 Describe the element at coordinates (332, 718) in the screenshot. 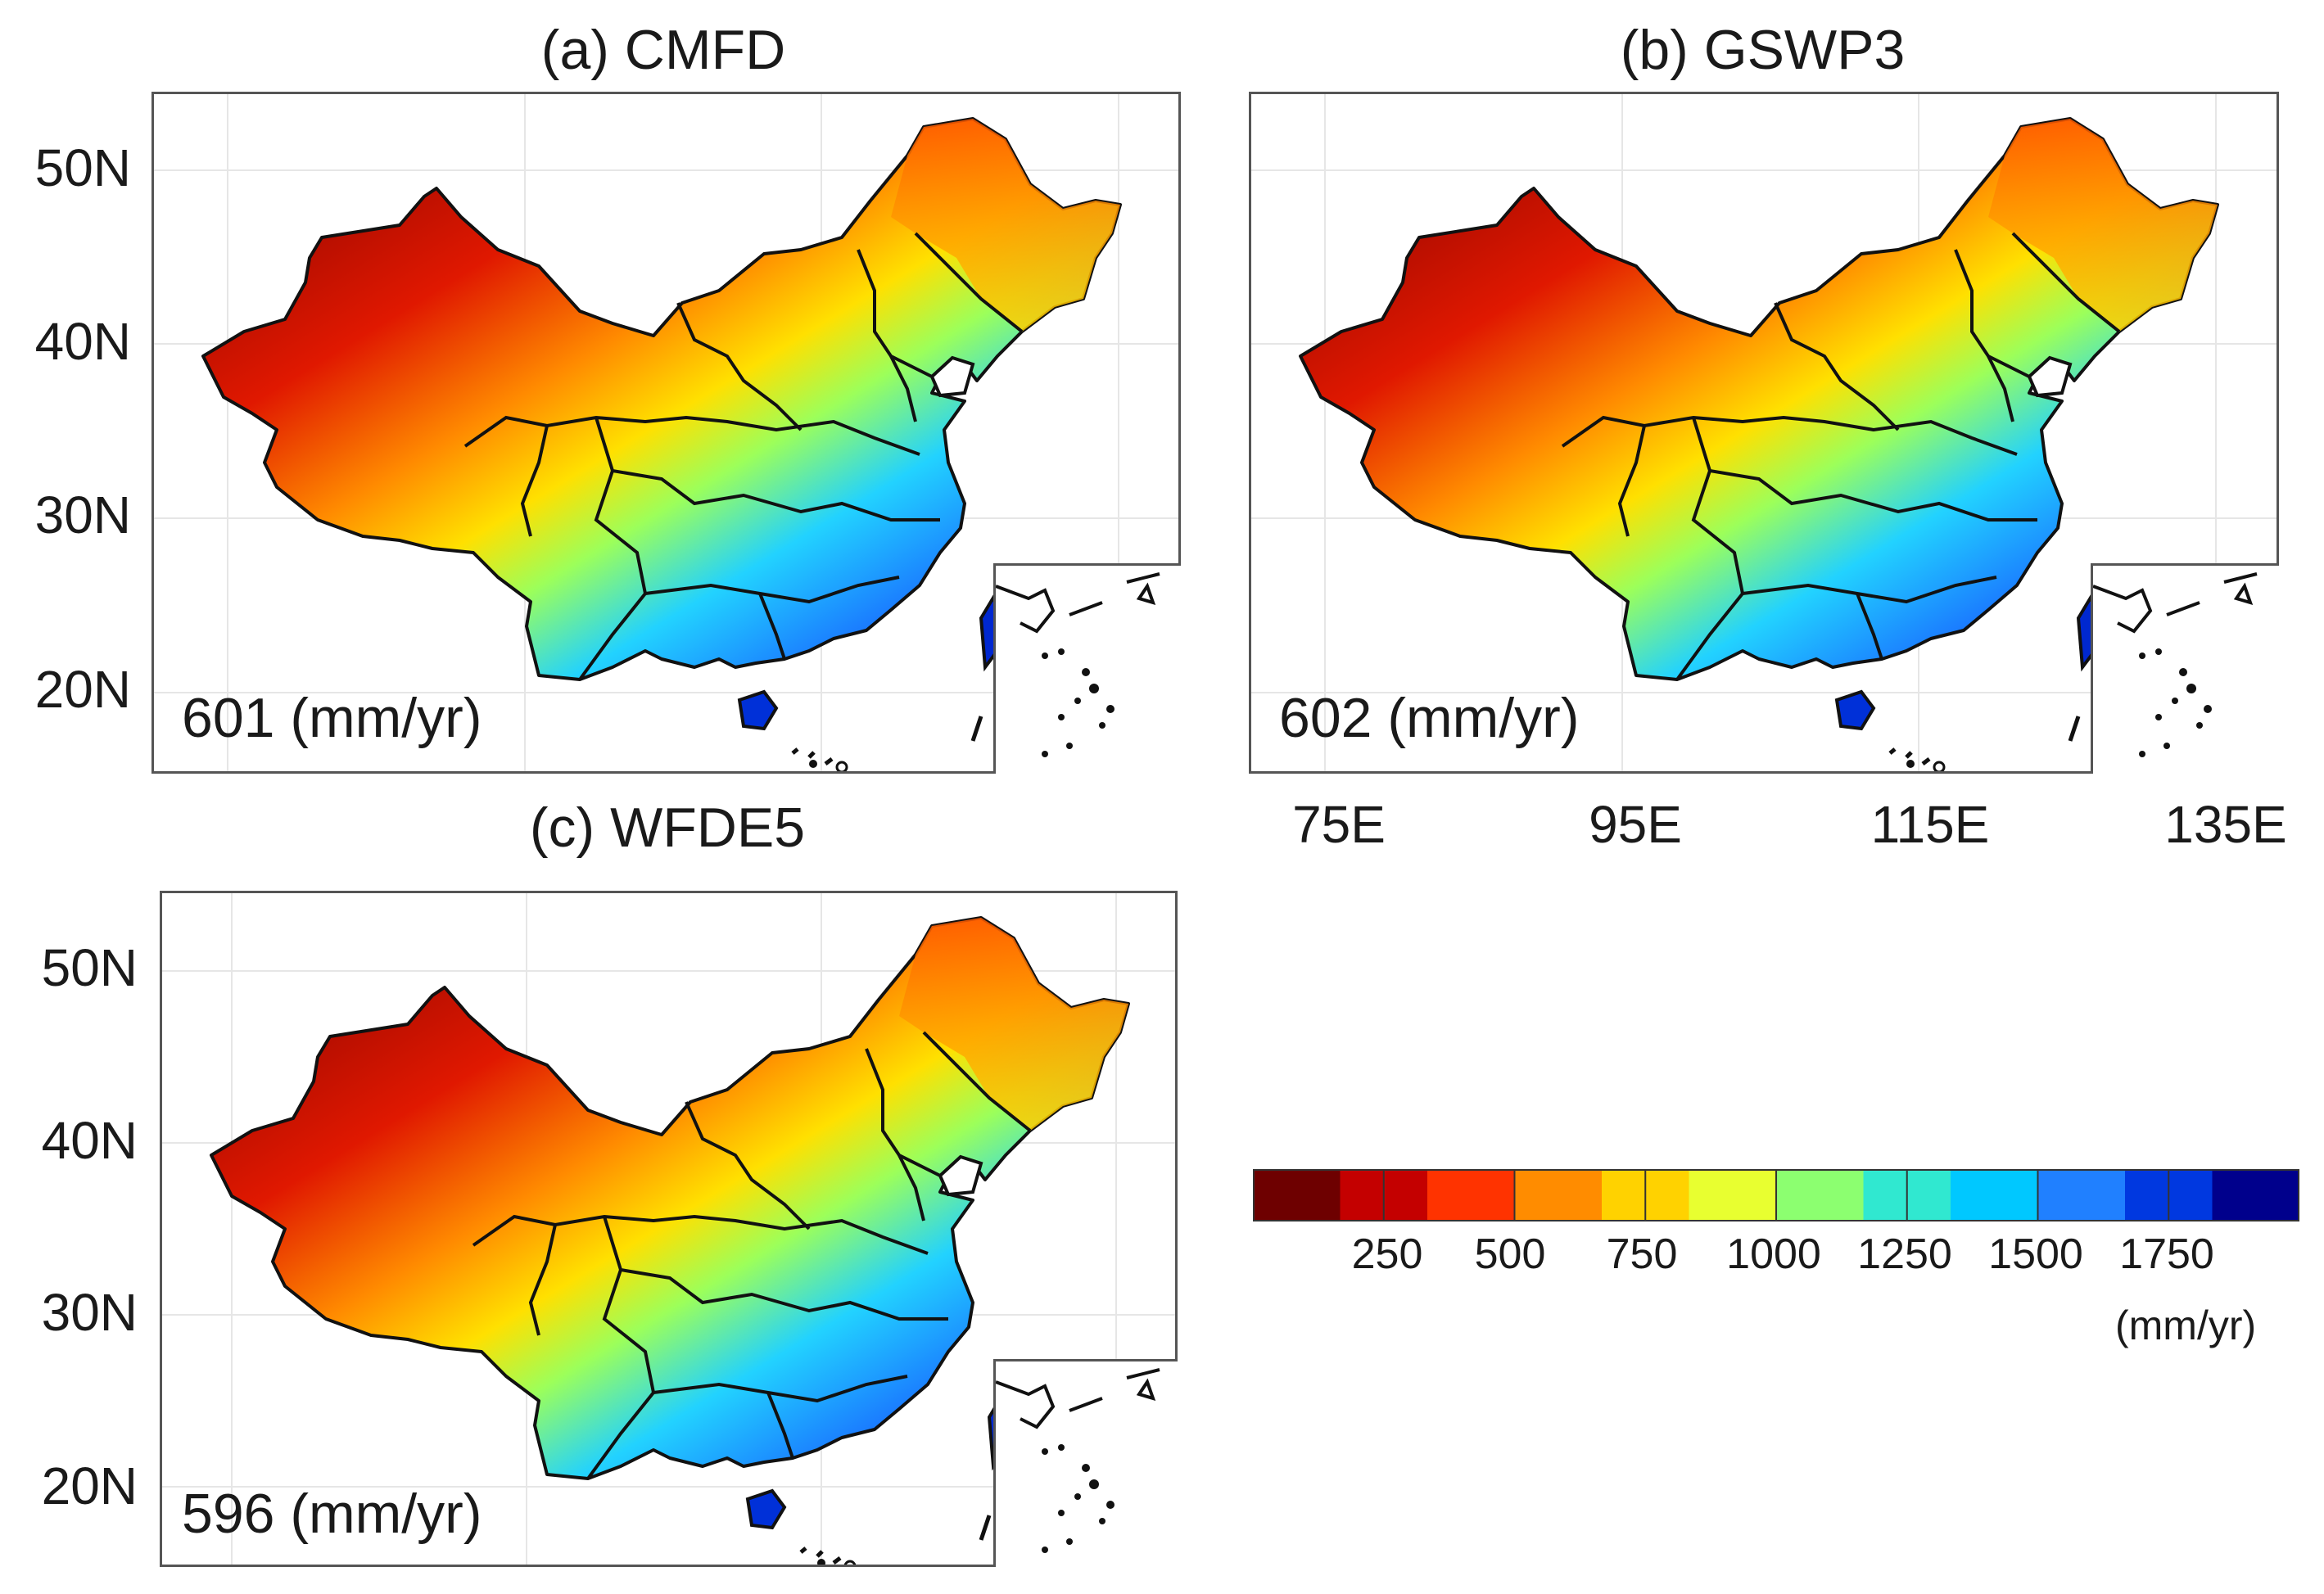

I see `panel-a-mean-label: 601 (mm/yr)` at that location.